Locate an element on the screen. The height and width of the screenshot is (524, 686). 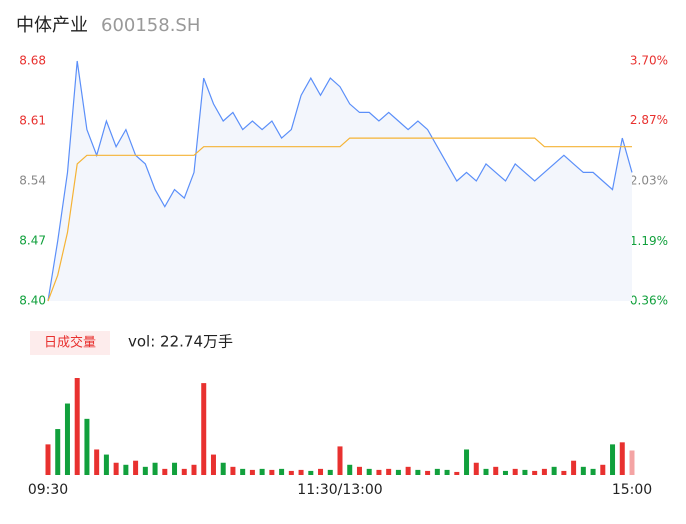
y2-tick-label: 1.19% is located at coordinates (649, 241).